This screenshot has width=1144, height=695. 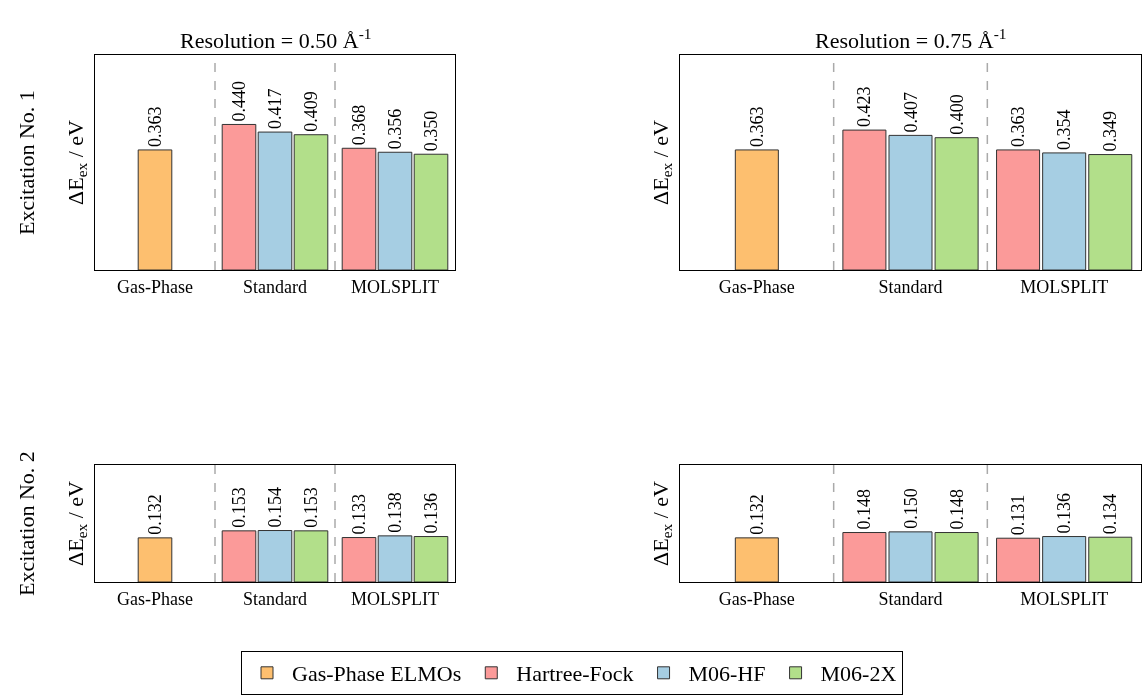 What do you see at coordinates (26, 523) in the screenshot?
I see `text: Excitation No. 2` at bounding box center [26, 523].